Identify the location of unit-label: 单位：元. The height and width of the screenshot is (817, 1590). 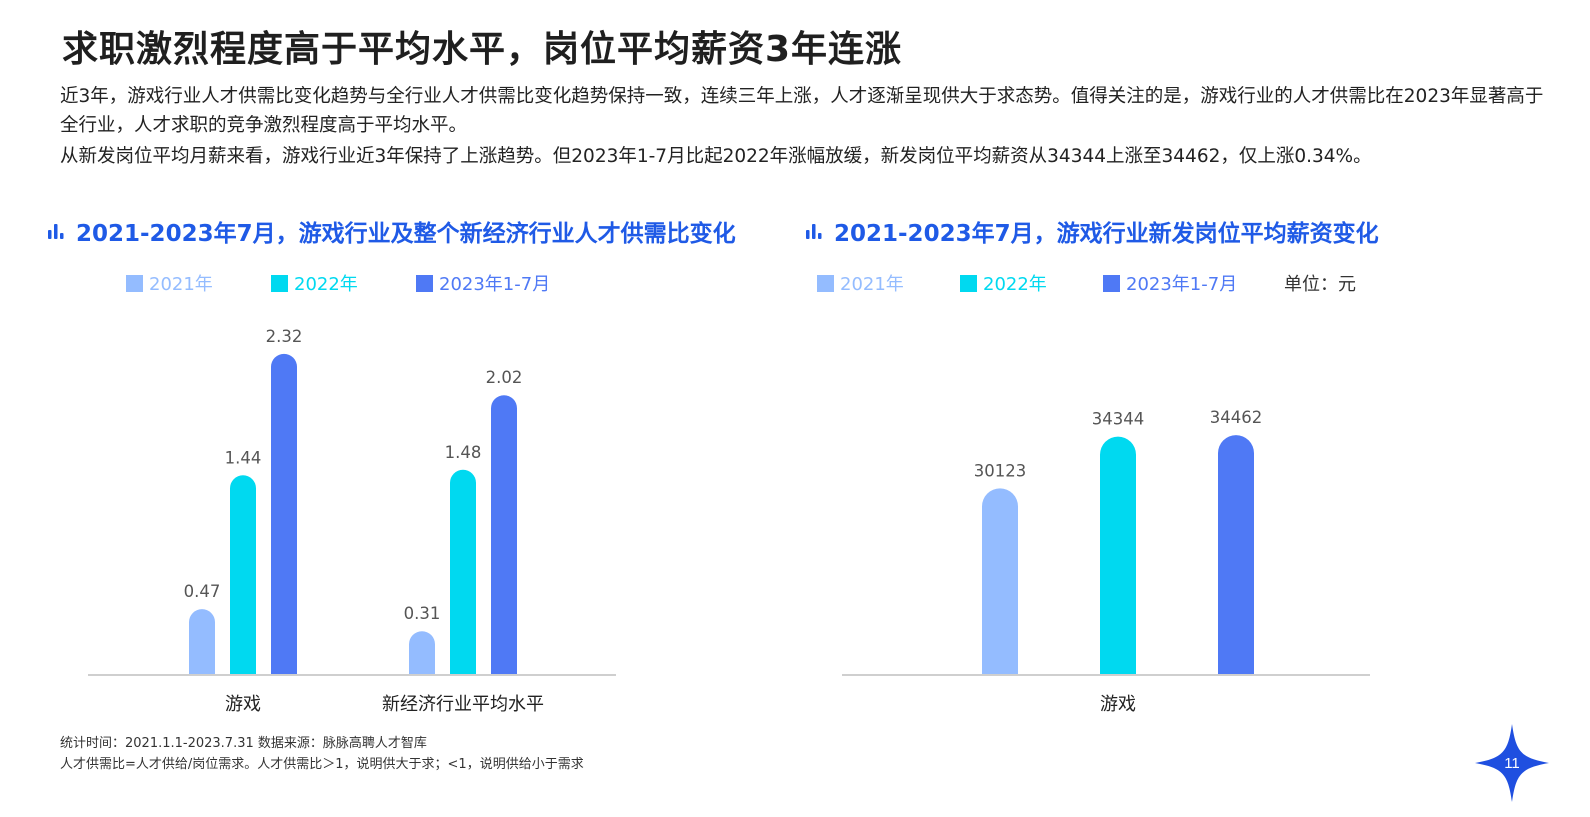
(1320, 284).